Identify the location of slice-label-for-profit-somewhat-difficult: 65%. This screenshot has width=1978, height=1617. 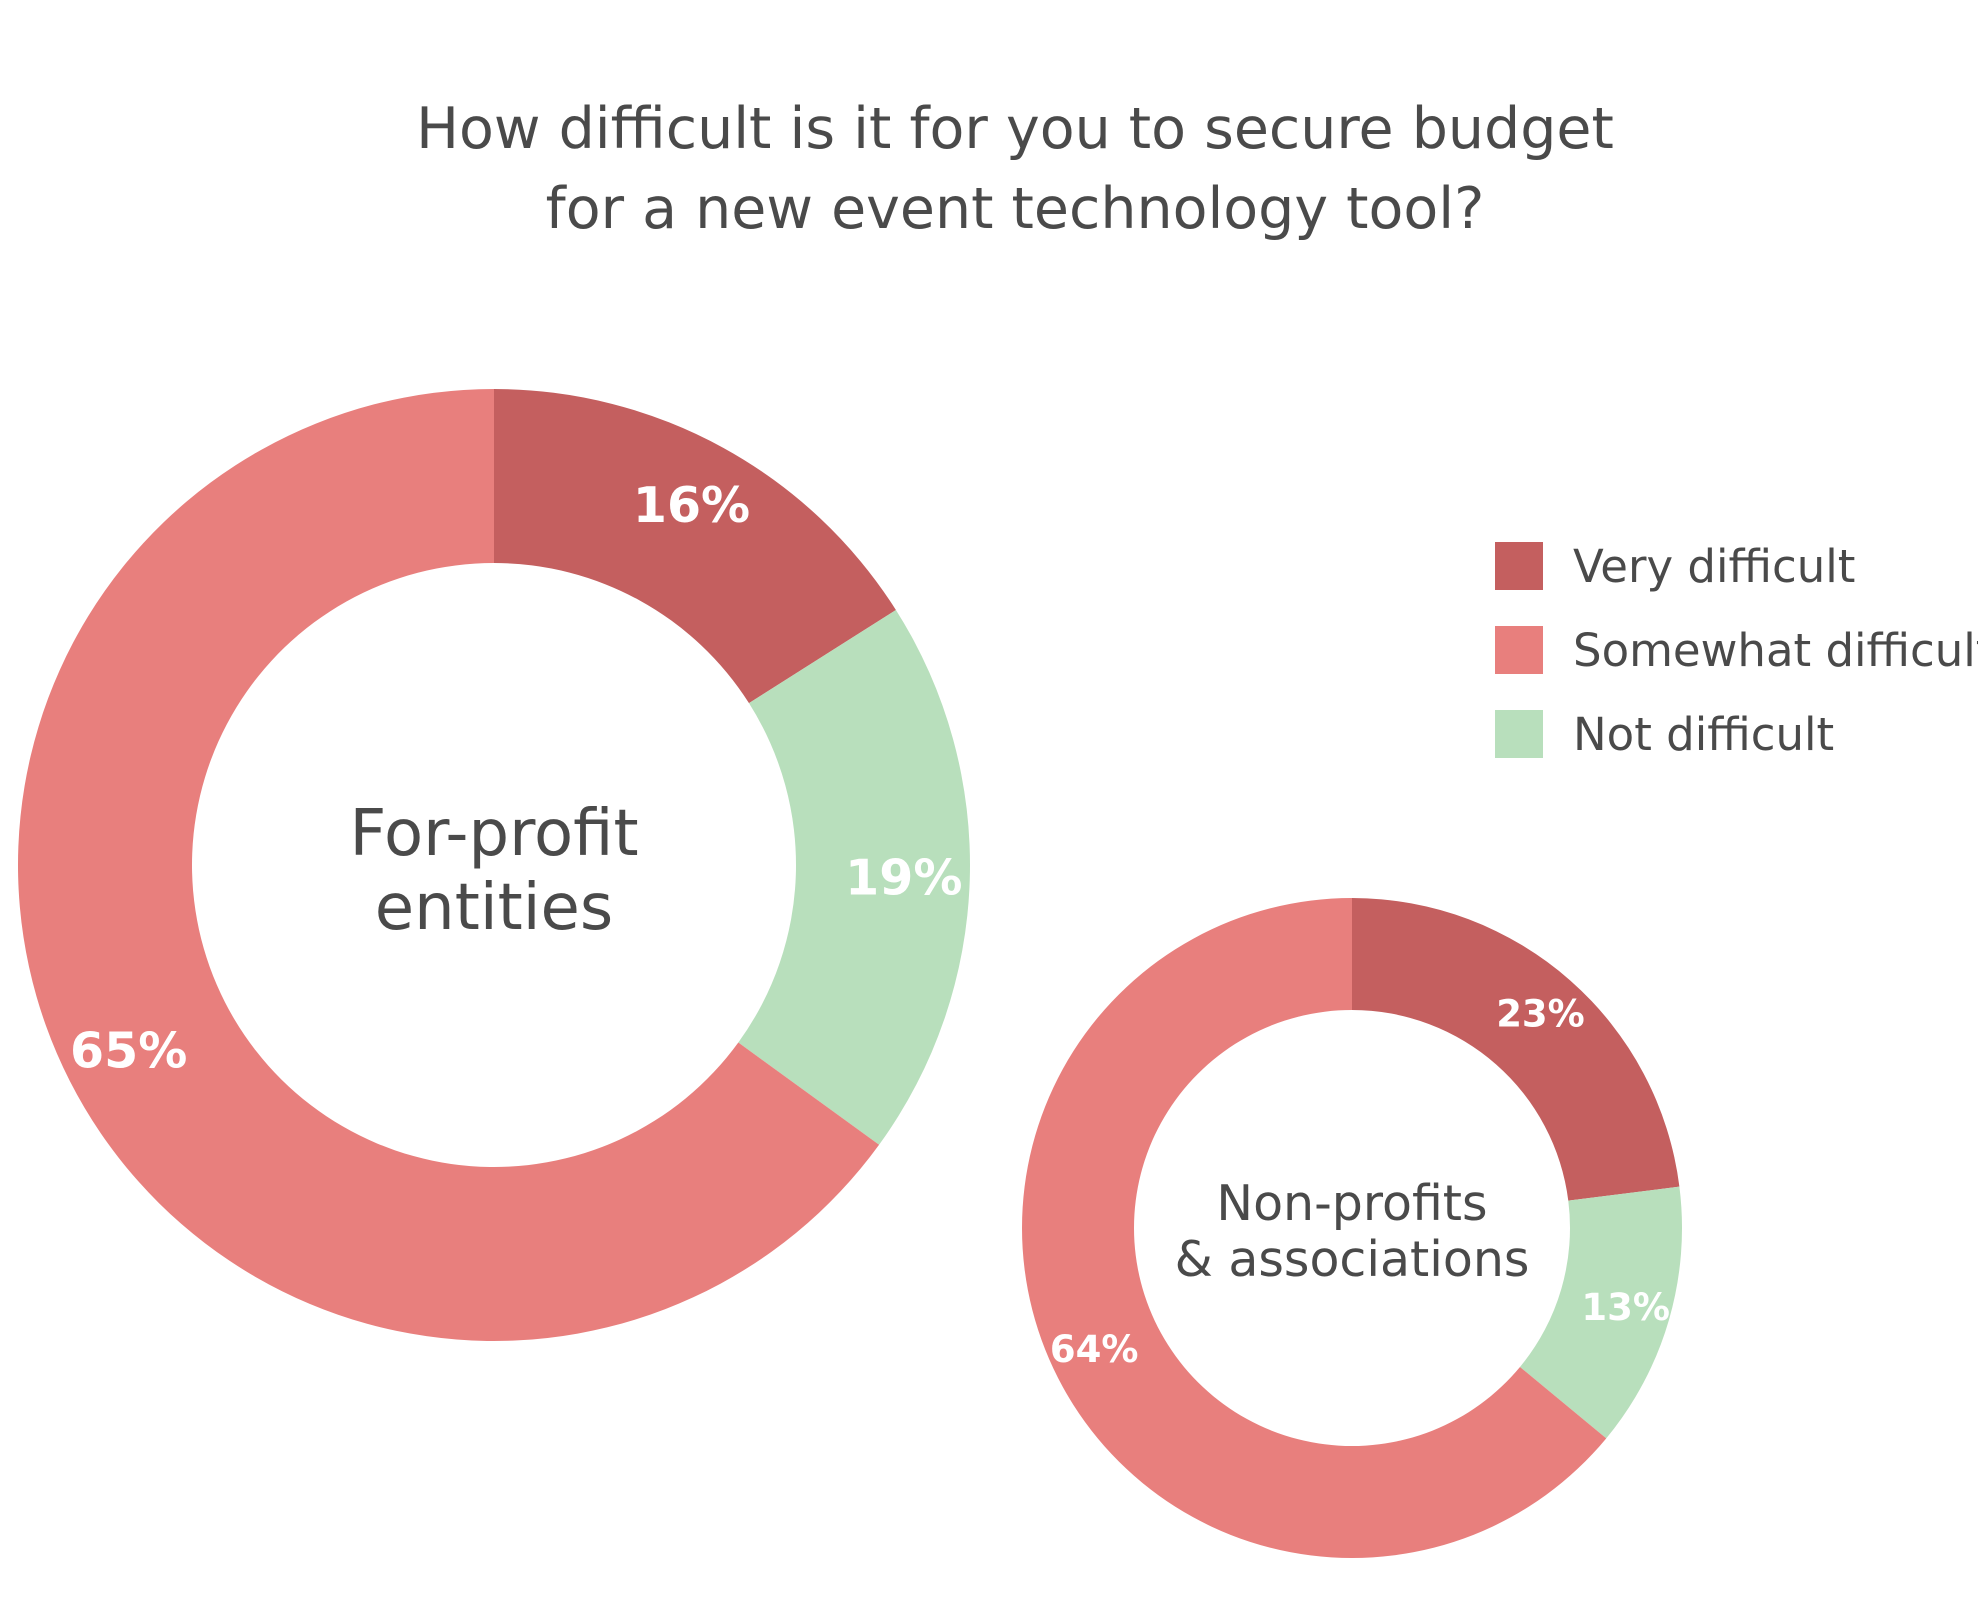
(128, 1051).